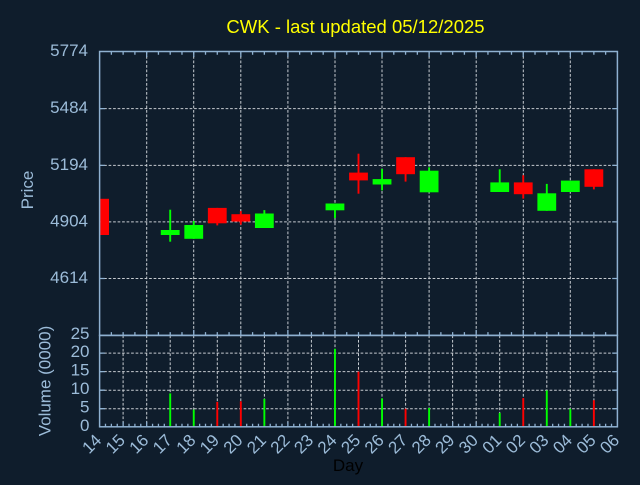 The image size is (640, 485). What do you see at coordinates (80, 388) in the screenshot?
I see `svg-text: 10` at bounding box center [80, 388].